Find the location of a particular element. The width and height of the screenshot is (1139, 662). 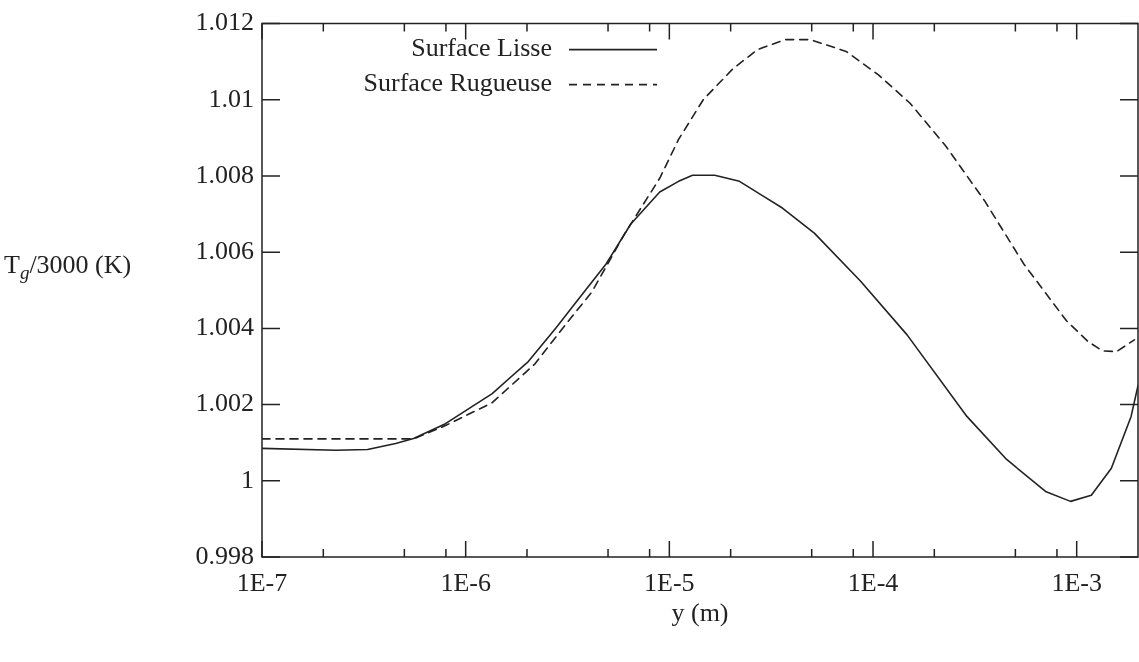

y-tick-label: 1.004 is located at coordinates (224, 327).